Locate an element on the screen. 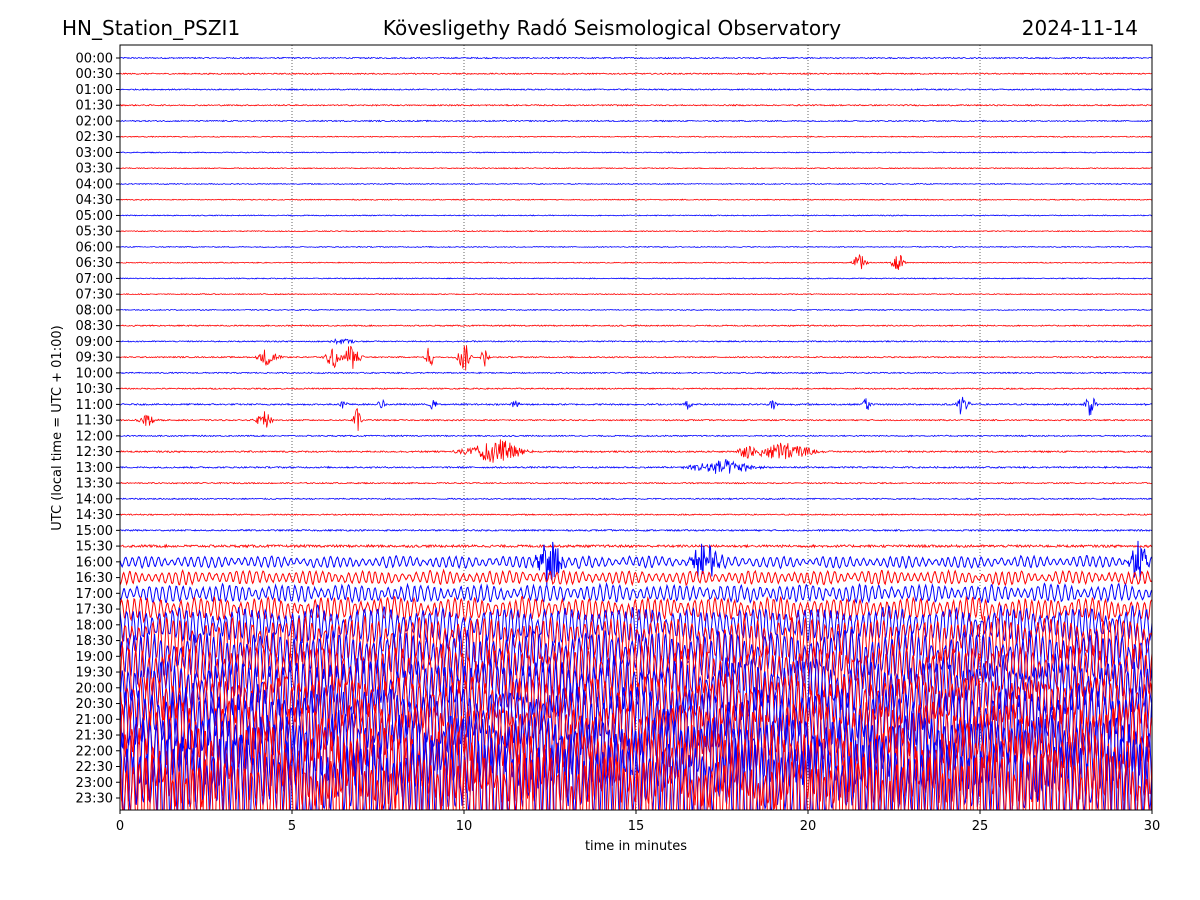  y-tick-label: 20:00 is located at coordinates (94, 688).